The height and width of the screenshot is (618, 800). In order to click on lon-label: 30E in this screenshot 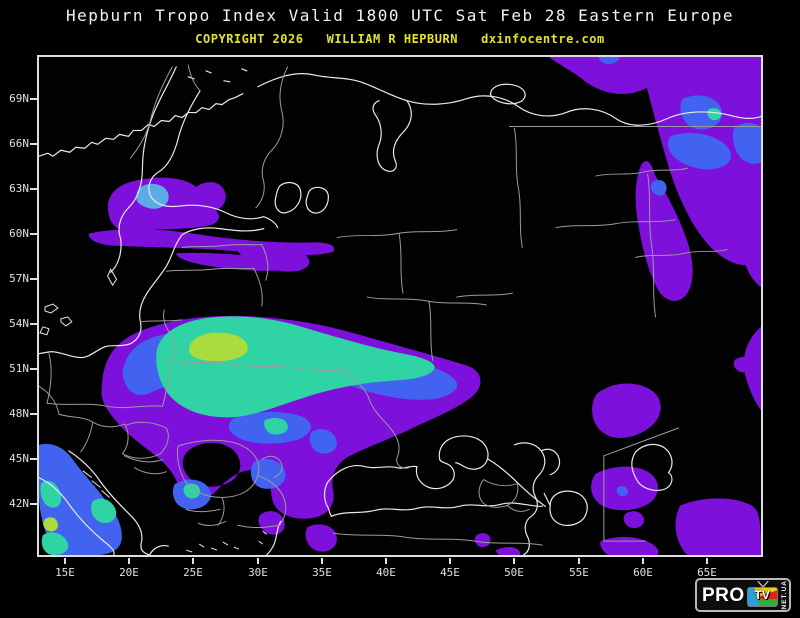, I will do `click(258, 572)`.